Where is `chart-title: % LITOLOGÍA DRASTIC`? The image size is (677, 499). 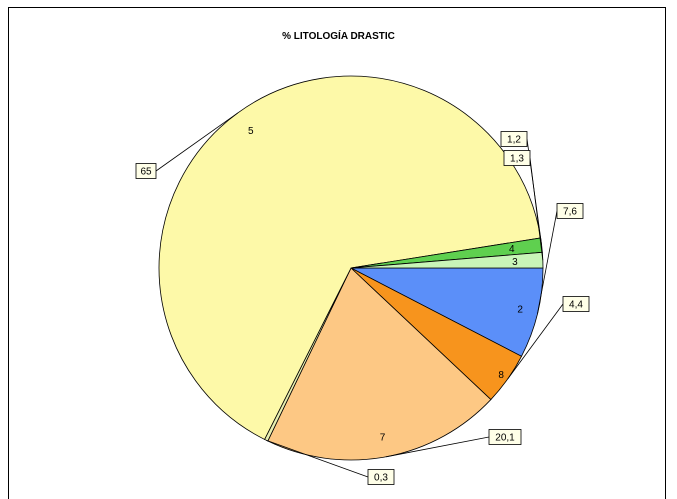
chart-title: % LITOLOGÍA DRASTIC is located at coordinates (338, 36).